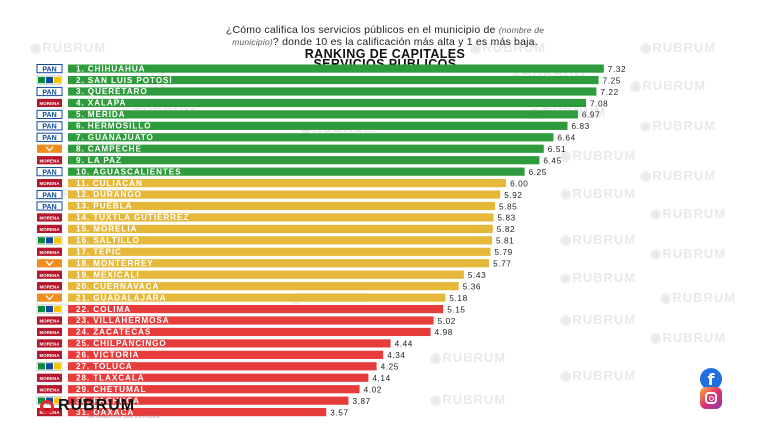 The image size is (770, 423). I want to click on value-label: 5.83, so click(507, 218).